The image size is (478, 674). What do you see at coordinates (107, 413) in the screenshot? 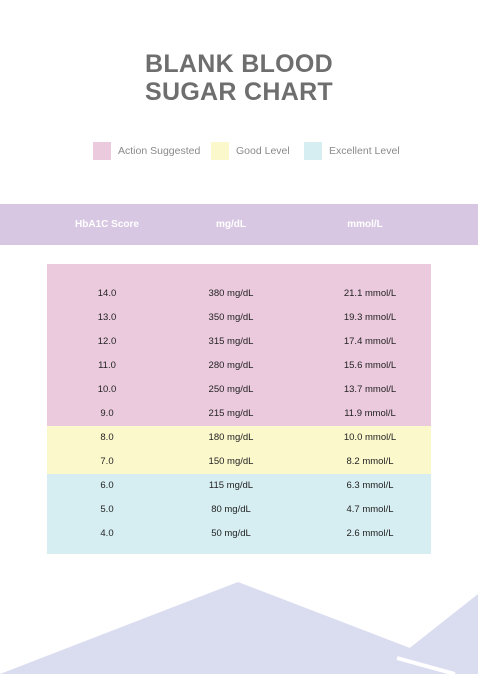
I see `cell-score: 9.0` at bounding box center [107, 413].